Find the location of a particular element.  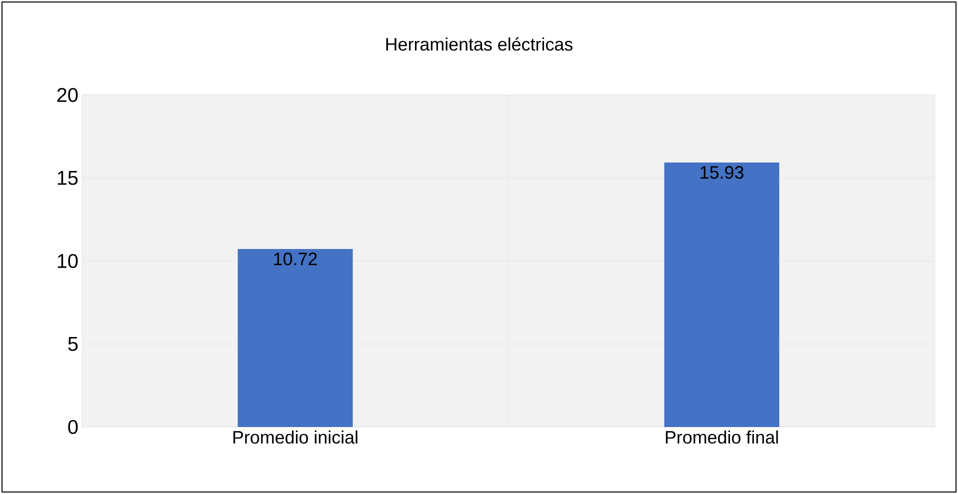

chart-title: Herramientas eléctricas is located at coordinates (479, 44).